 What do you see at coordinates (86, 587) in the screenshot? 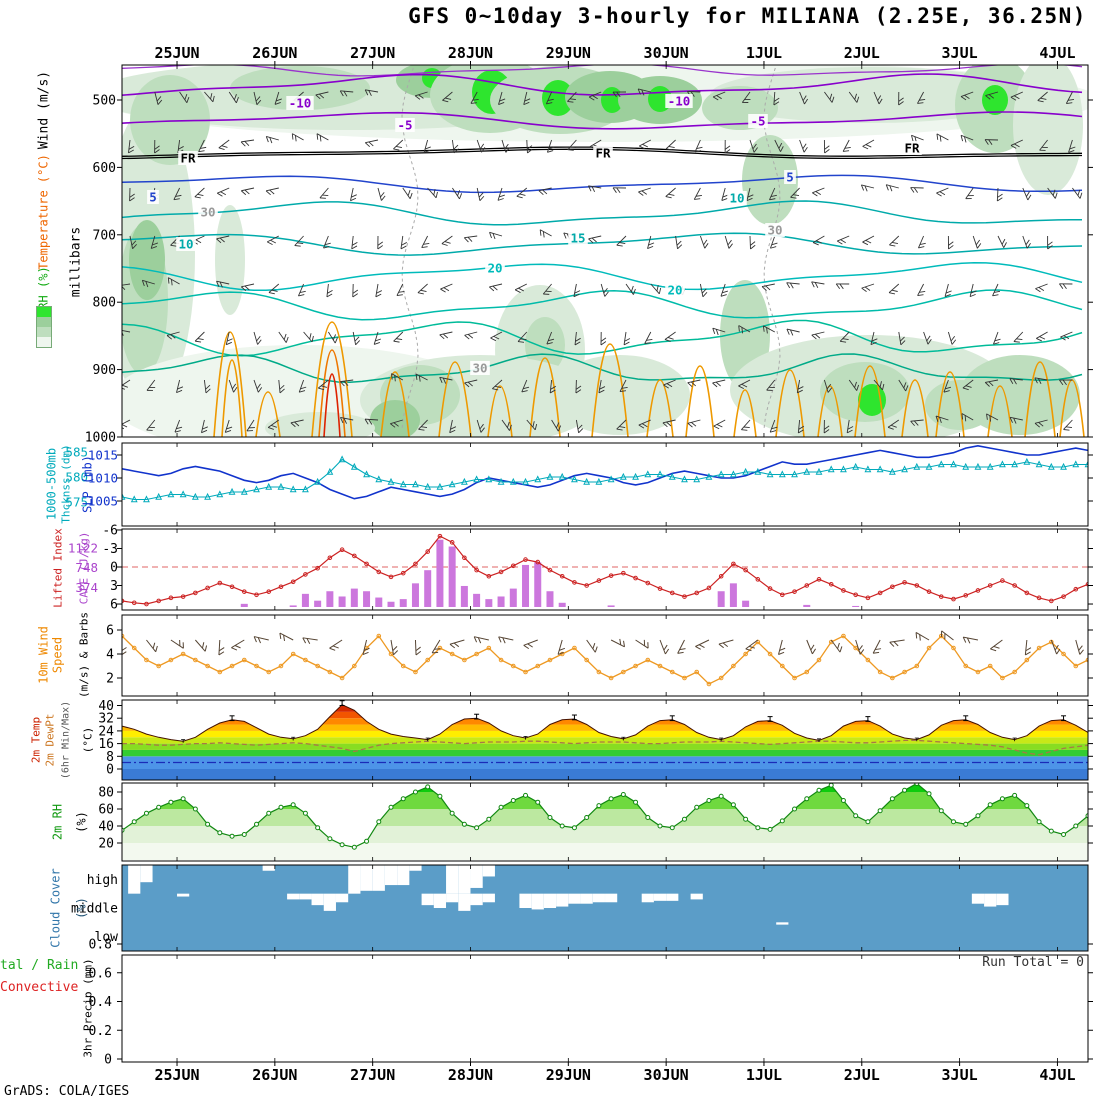
I see `svg-text: 374` at bounding box center [86, 587].